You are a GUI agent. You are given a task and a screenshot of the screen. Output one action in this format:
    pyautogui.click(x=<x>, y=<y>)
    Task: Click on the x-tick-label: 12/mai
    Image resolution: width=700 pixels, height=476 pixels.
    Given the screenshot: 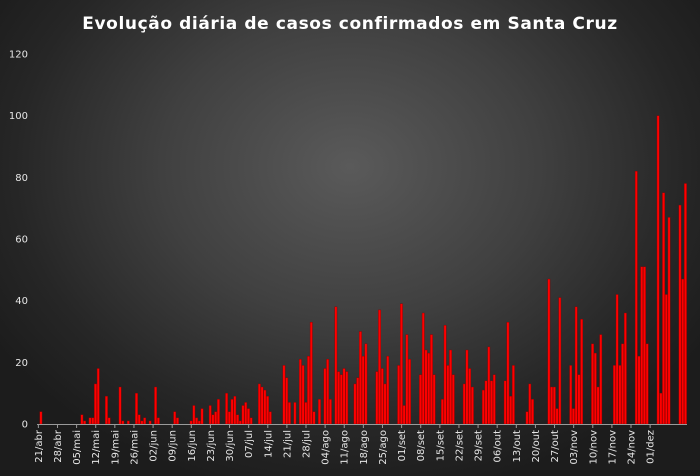 What is the action you would take?
    pyautogui.click(x=96, y=447)
    